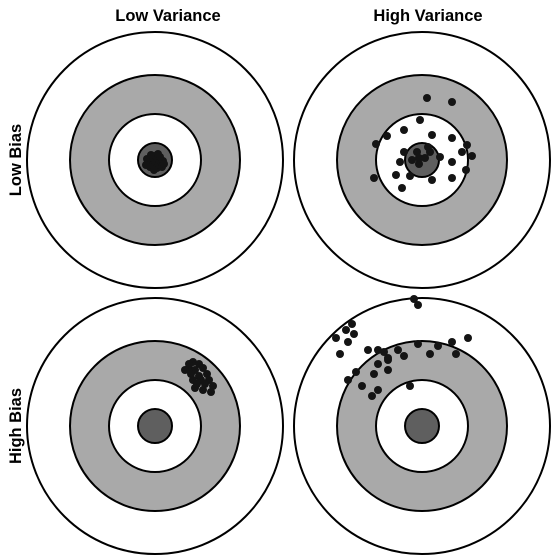 This screenshot has height=558, width=559. Describe the element at coordinates (428, 16) in the screenshot. I see `column-header-high-variance: High Variance` at that location.